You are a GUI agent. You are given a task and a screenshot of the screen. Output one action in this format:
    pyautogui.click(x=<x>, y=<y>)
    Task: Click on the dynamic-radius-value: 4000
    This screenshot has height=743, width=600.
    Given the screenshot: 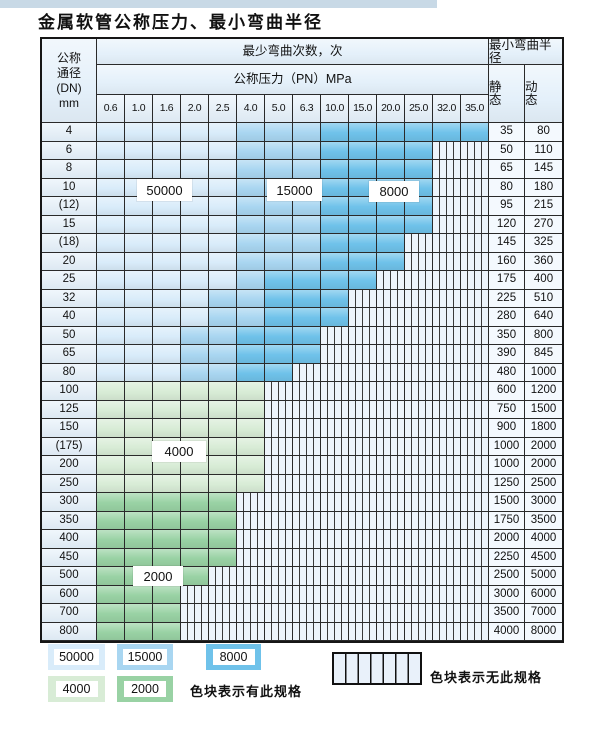 What is the action you would take?
    pyautogui.click(x=543, y=539)
    